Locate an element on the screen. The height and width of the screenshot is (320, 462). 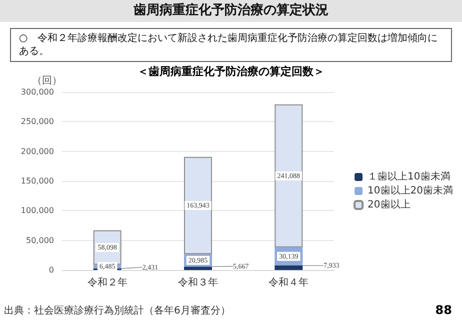
legend-label: 10歯以上20歯未満 is located at coordinates (411, 190).